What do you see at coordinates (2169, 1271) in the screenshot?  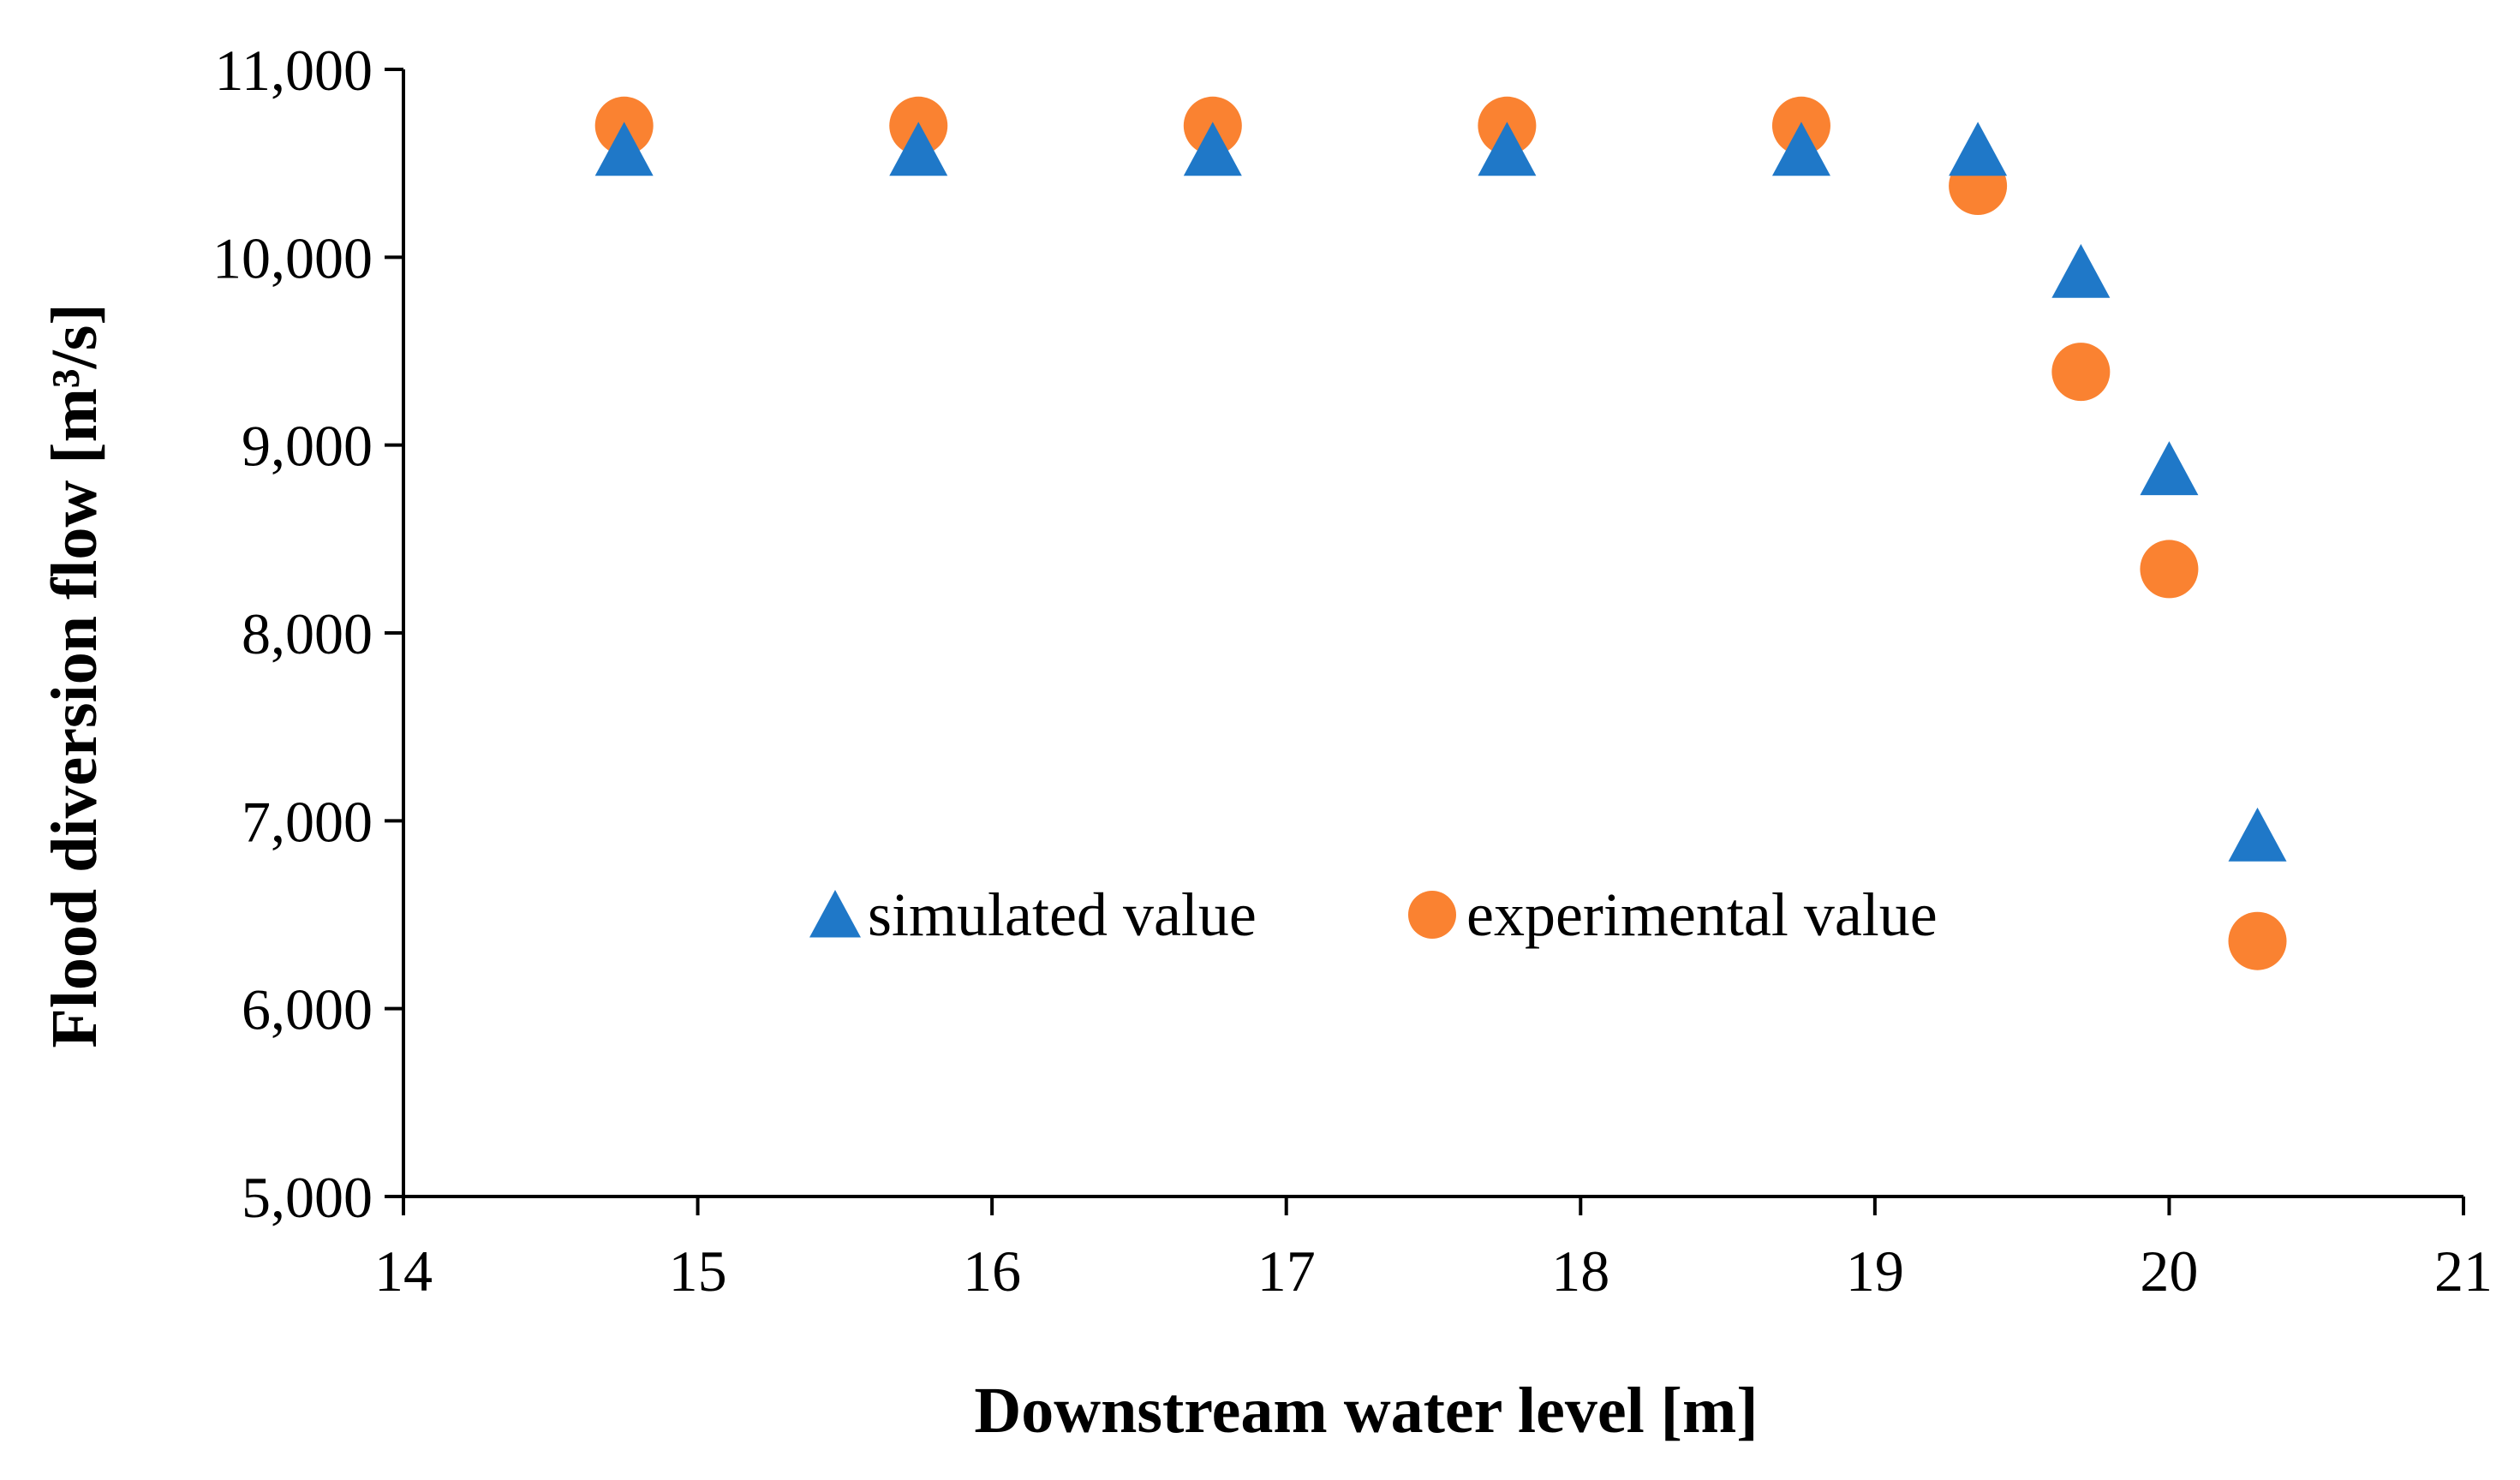 I see `x-tick-label: 20` at bounding box center [2169, 1271].